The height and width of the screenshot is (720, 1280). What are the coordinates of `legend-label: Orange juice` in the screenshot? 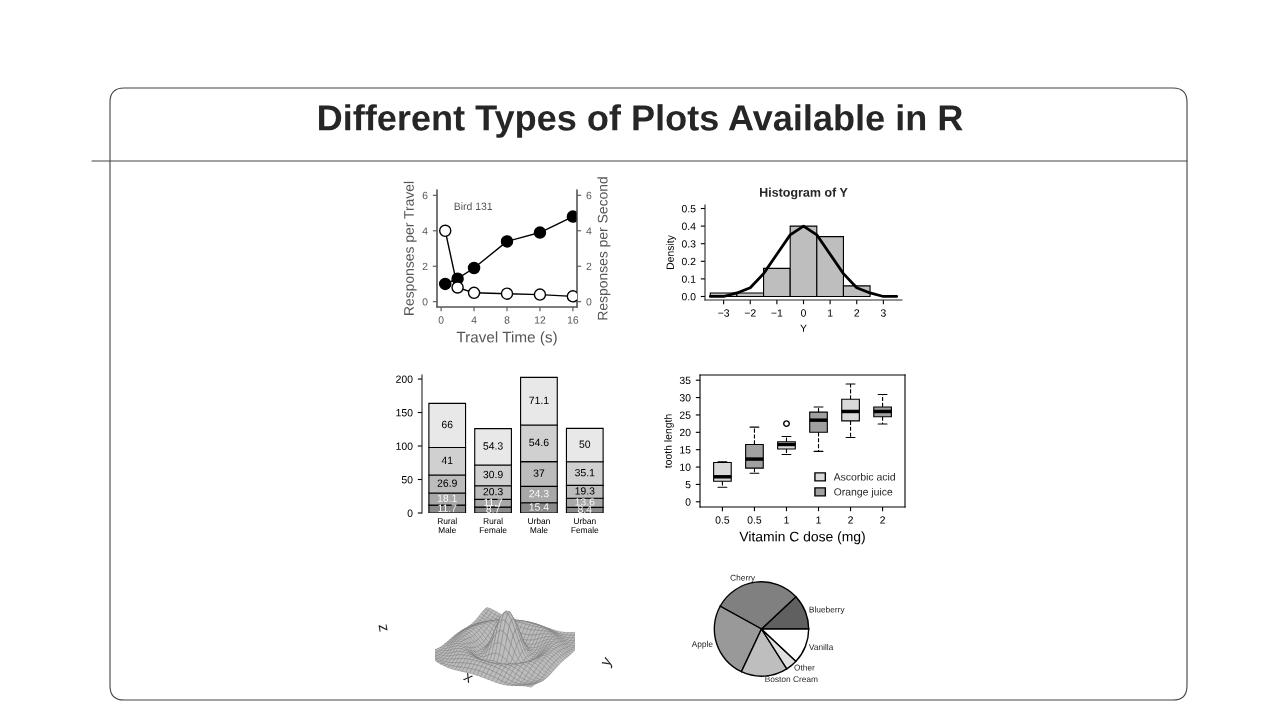 It's located at (863, 492).